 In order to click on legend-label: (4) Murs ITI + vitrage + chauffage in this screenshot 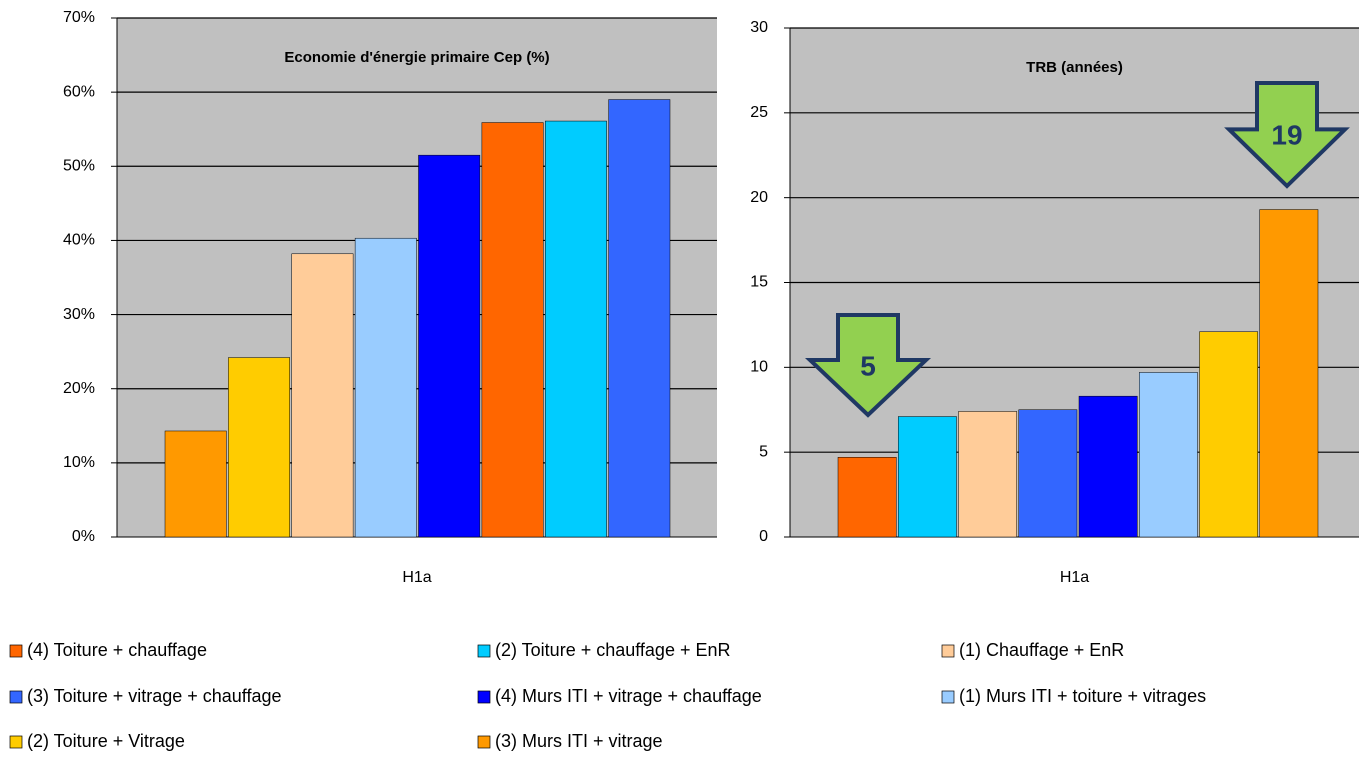, I will do `click(628, 696)`.